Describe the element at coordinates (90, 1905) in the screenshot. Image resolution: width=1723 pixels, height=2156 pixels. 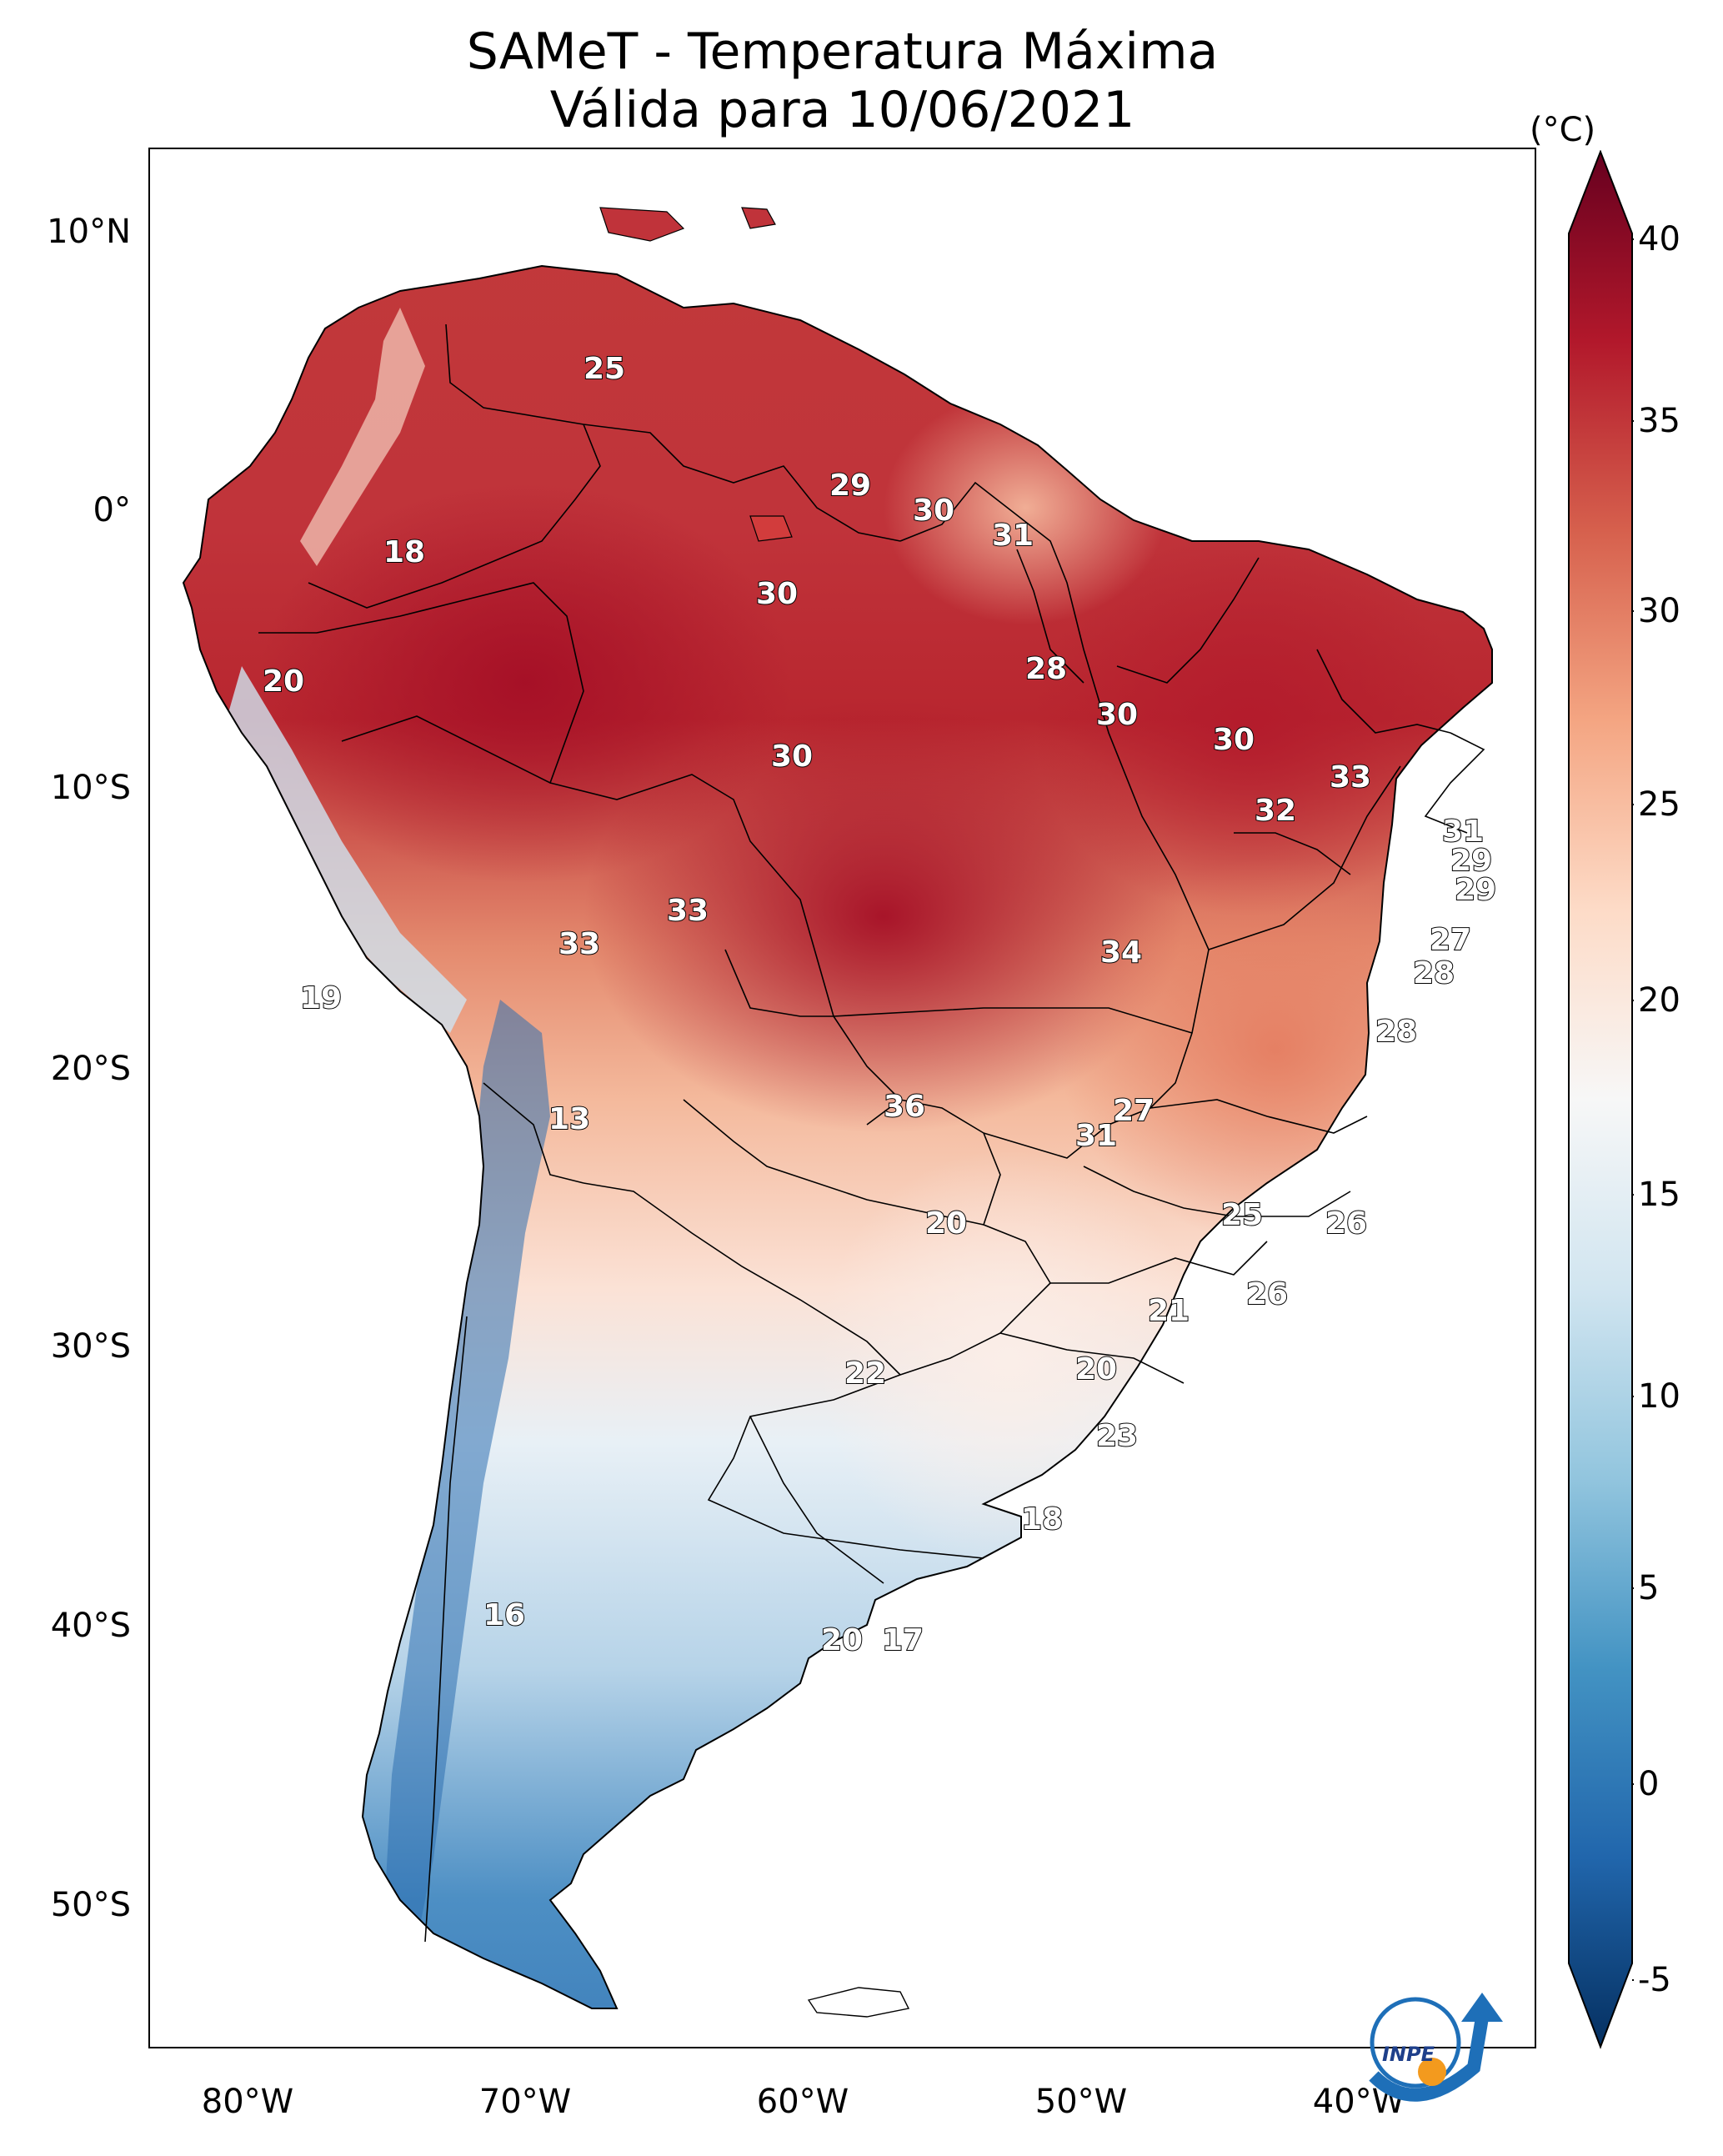
I see `lat-label: 50°S` at that location.